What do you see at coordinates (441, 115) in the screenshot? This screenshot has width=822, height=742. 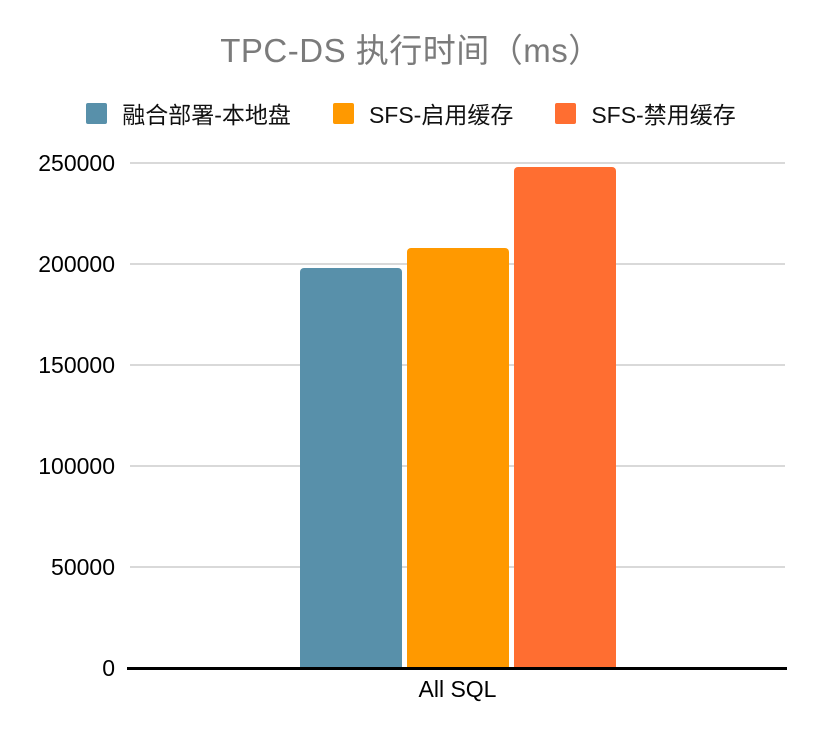 I see `legend-label: SFS-启用缓存` at bounding box center [441, 115].